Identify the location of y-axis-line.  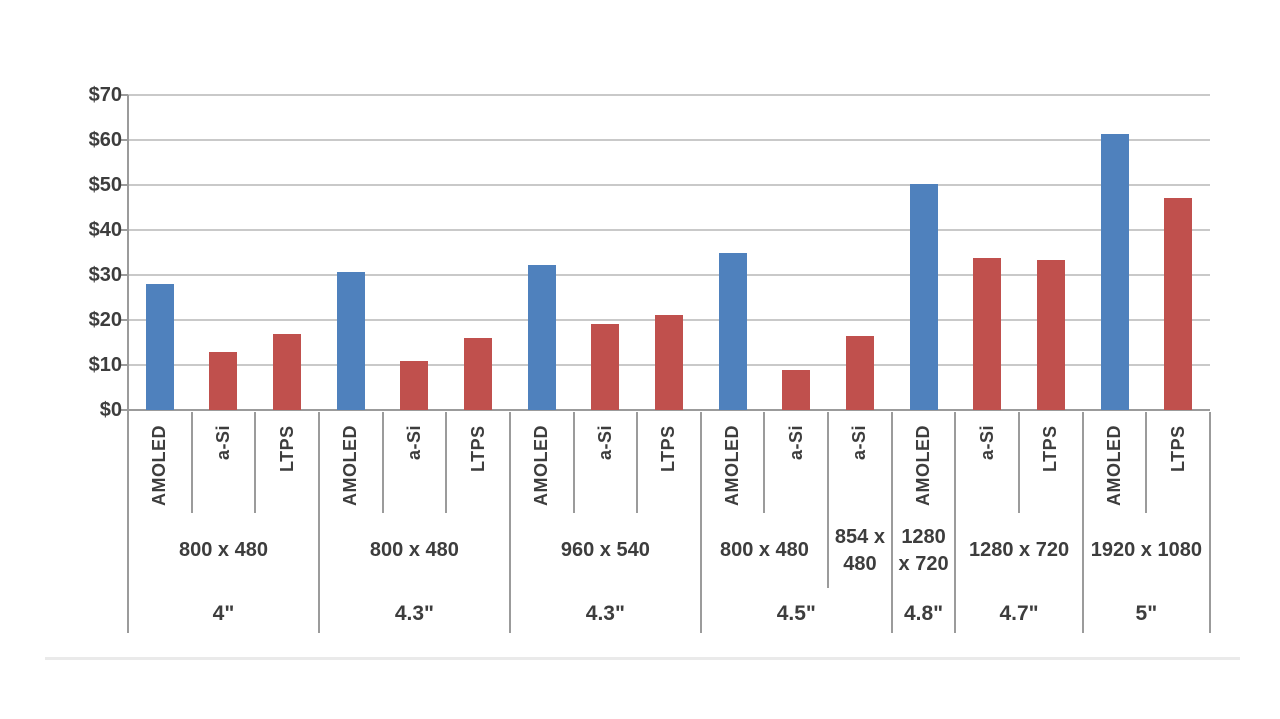
(128, 364).